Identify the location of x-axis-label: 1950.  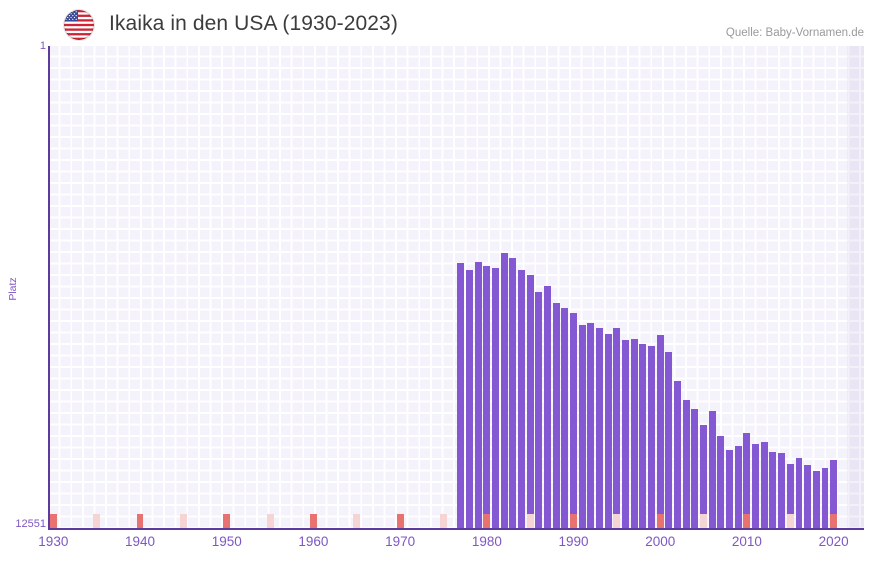
(226, 541).